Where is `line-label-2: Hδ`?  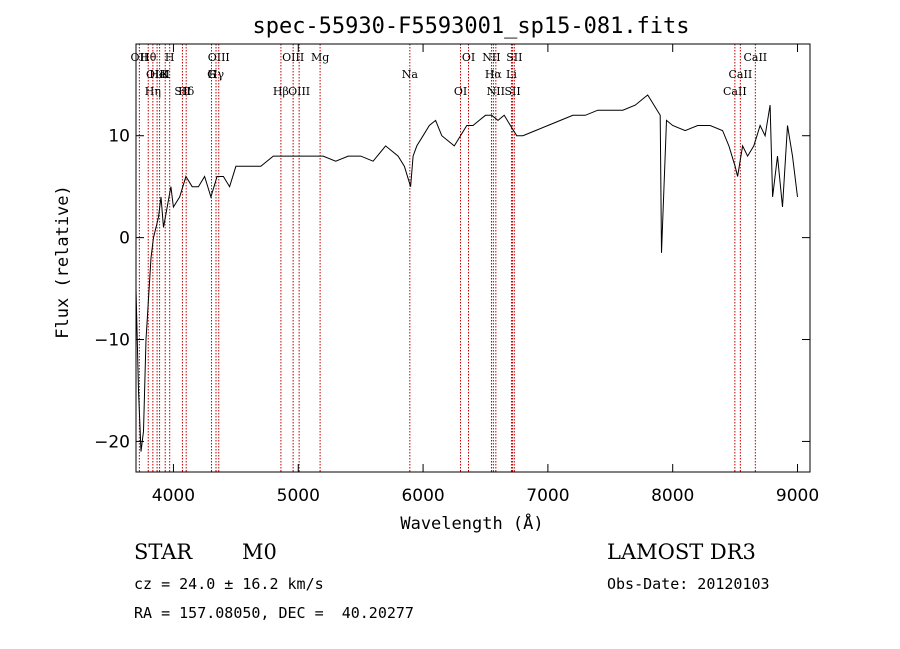
line-label-2: Hδ is located at coordinates (186, 91).